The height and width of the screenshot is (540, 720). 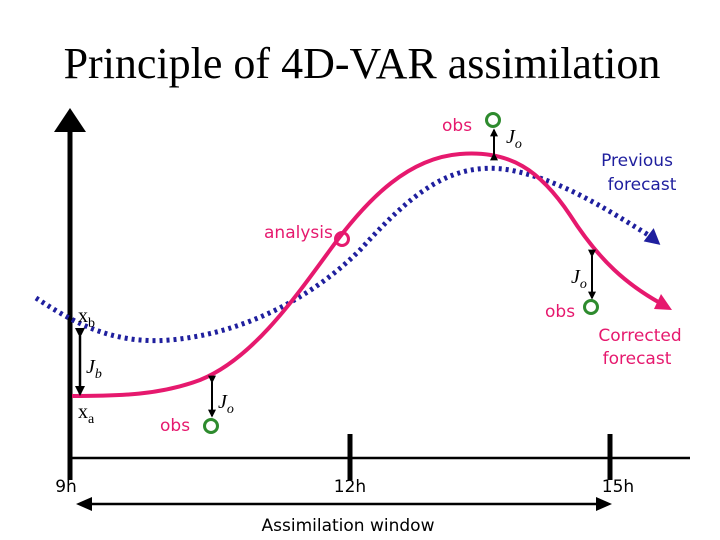 What do you see at coordinates (350, 487) in the screenshot?
I see `tick-label-12h: 12h` at bounding box center [350, 487].